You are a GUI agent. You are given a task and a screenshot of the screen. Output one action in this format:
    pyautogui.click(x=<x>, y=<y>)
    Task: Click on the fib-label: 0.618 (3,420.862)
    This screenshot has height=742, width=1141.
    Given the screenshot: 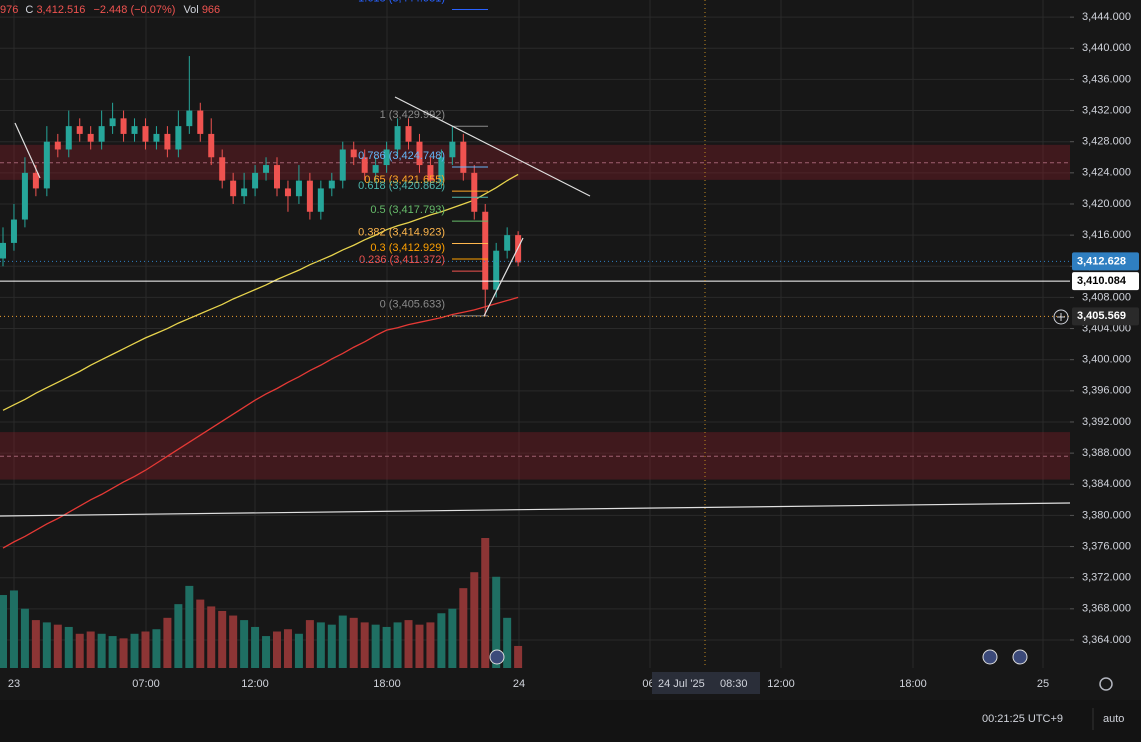 What is the action you would take?
    pyautogui.click(x=401, y=186)
    